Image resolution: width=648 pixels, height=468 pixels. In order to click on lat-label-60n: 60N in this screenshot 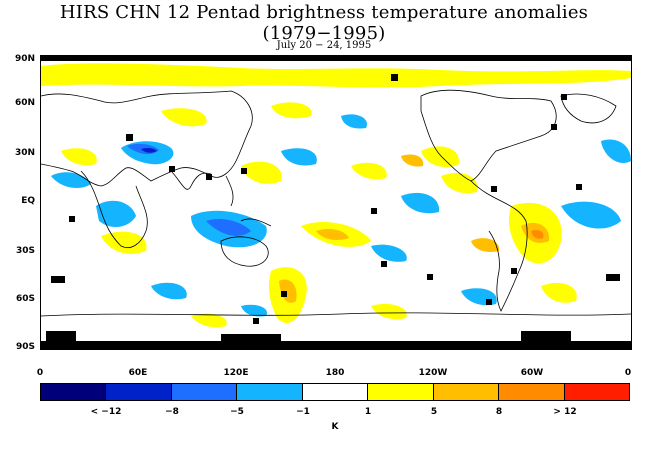, I will do `click(24, 103)`.